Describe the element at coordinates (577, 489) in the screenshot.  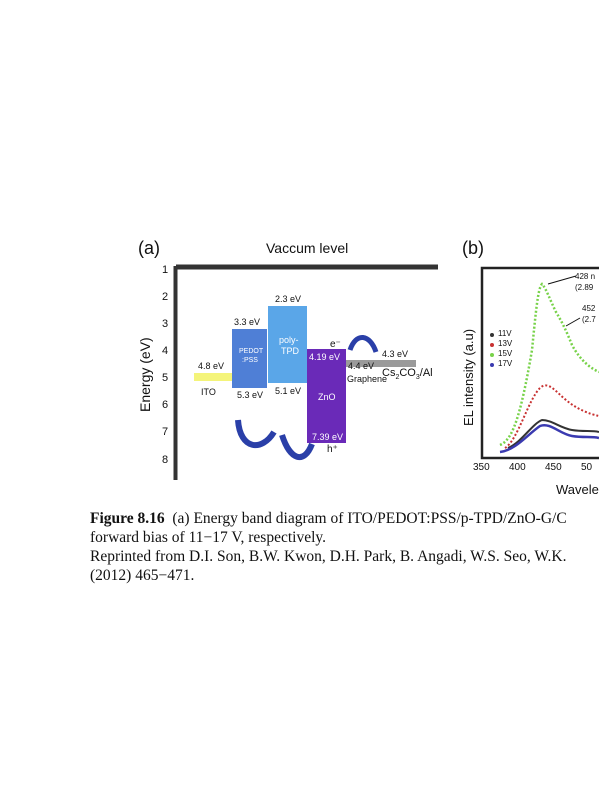
I see `x-axis-title: Wavele` at that location.